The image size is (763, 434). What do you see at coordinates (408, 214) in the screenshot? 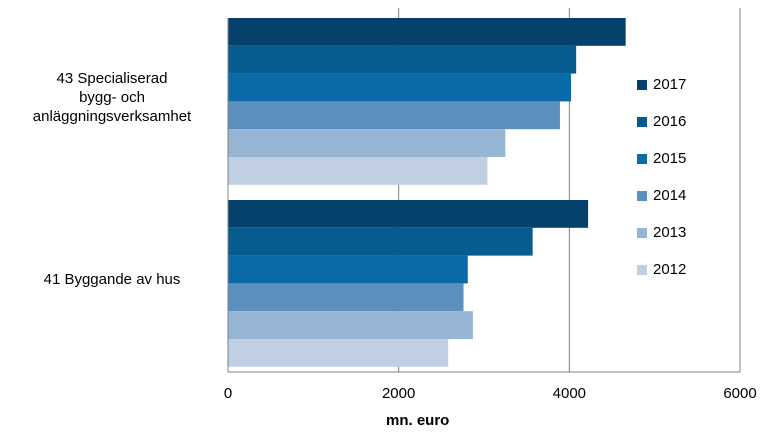
I see `bar-2017-cat2` at bounding box center [408, 214].